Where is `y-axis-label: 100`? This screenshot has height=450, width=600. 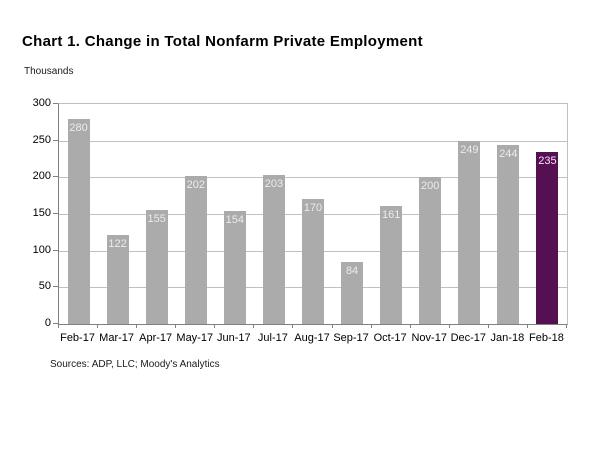
y-axis-label: 100 is located at coordinates (41, 249).